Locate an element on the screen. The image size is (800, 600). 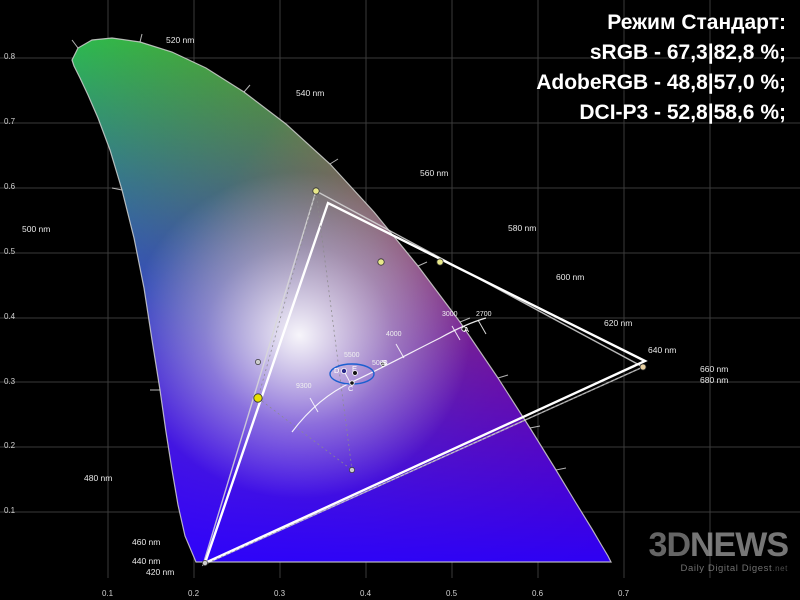
wavelength-label-560: 560 nm is located at coordinates (434, 173).